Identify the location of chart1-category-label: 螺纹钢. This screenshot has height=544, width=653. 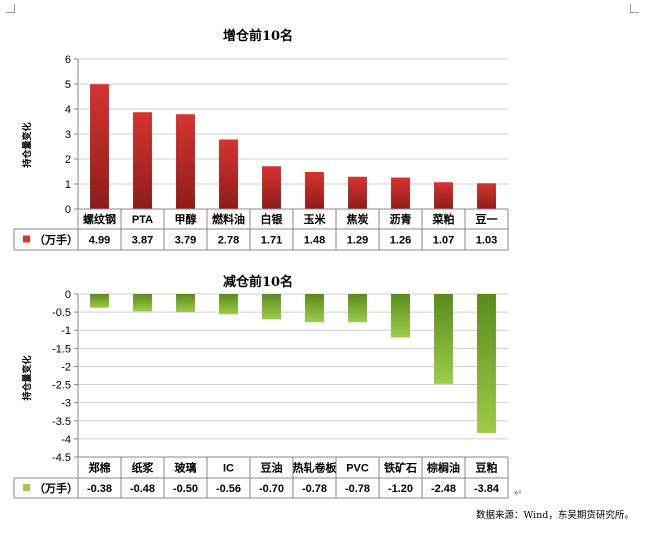
(99, 219).